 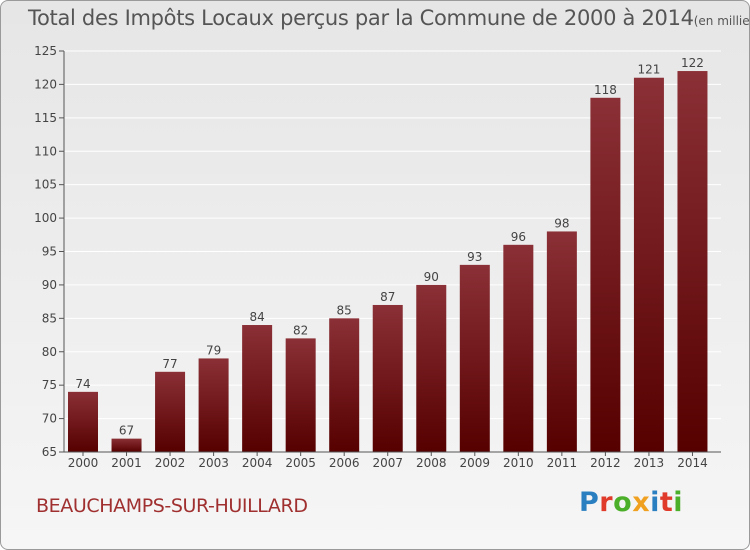 What do you see at coordinates (387, 297) in the screenshot?
I see `value-label-2007: 87` at bounding box center [387, 297].